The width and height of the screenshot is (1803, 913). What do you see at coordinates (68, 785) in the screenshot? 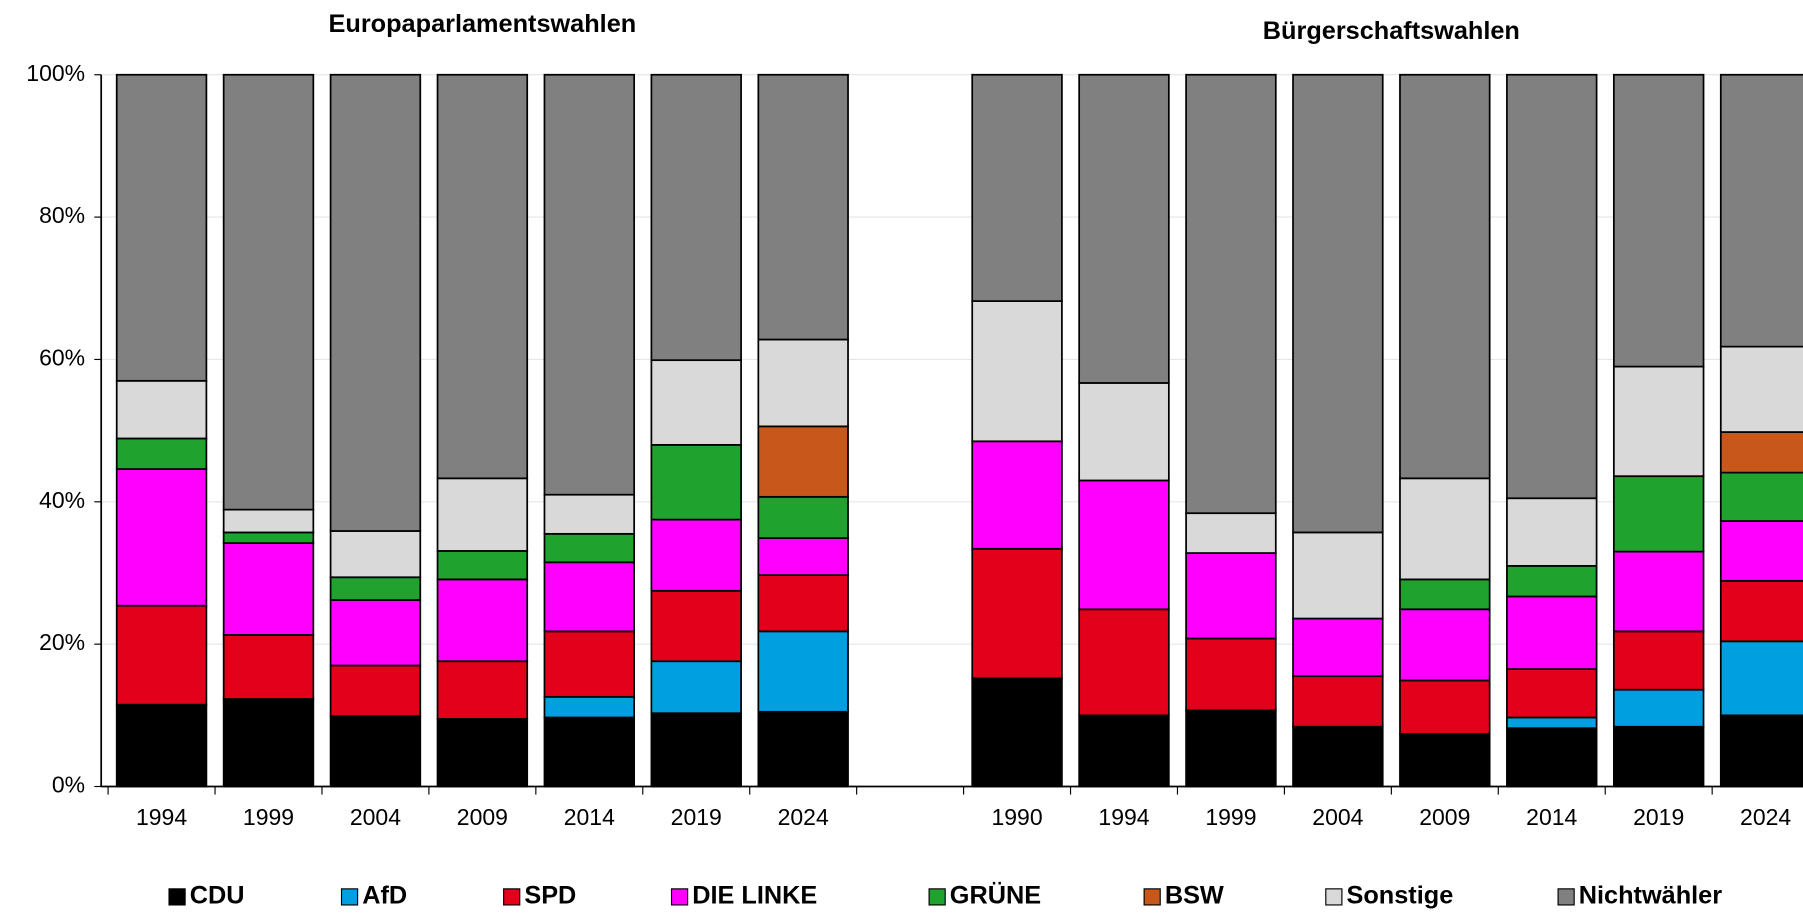
I see `y-tick-label: 0%` at bounding box center [68, 785].